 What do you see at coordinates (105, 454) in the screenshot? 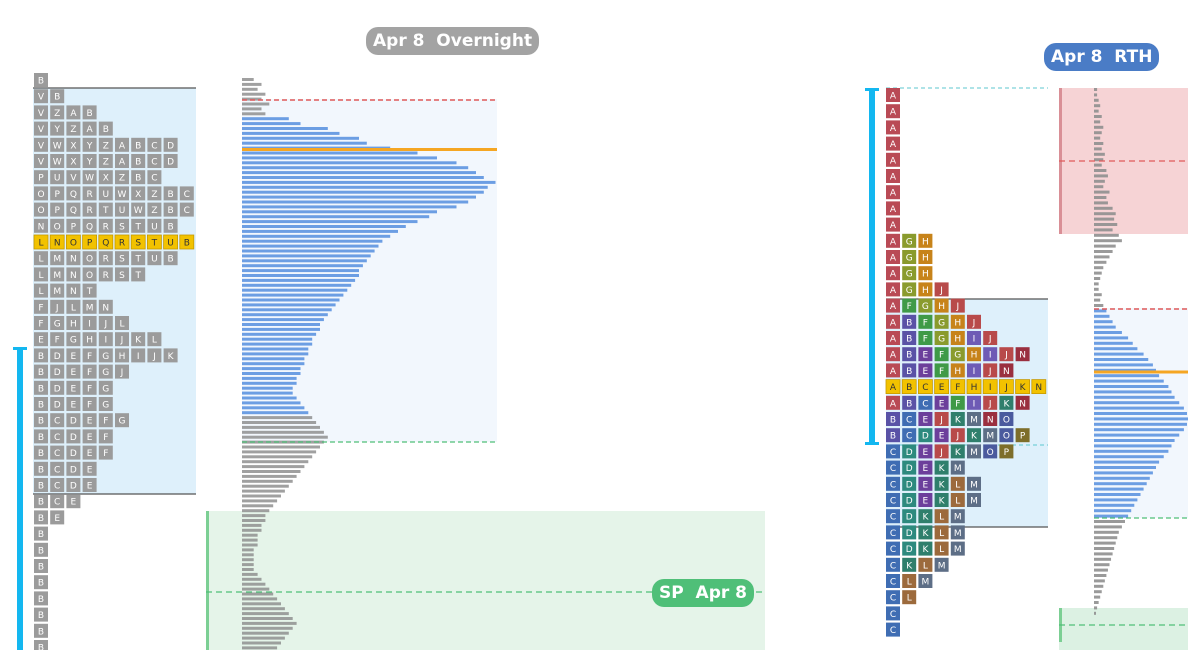
I see `overnight-tpo-letter: F` at bounding box center [105, 454].